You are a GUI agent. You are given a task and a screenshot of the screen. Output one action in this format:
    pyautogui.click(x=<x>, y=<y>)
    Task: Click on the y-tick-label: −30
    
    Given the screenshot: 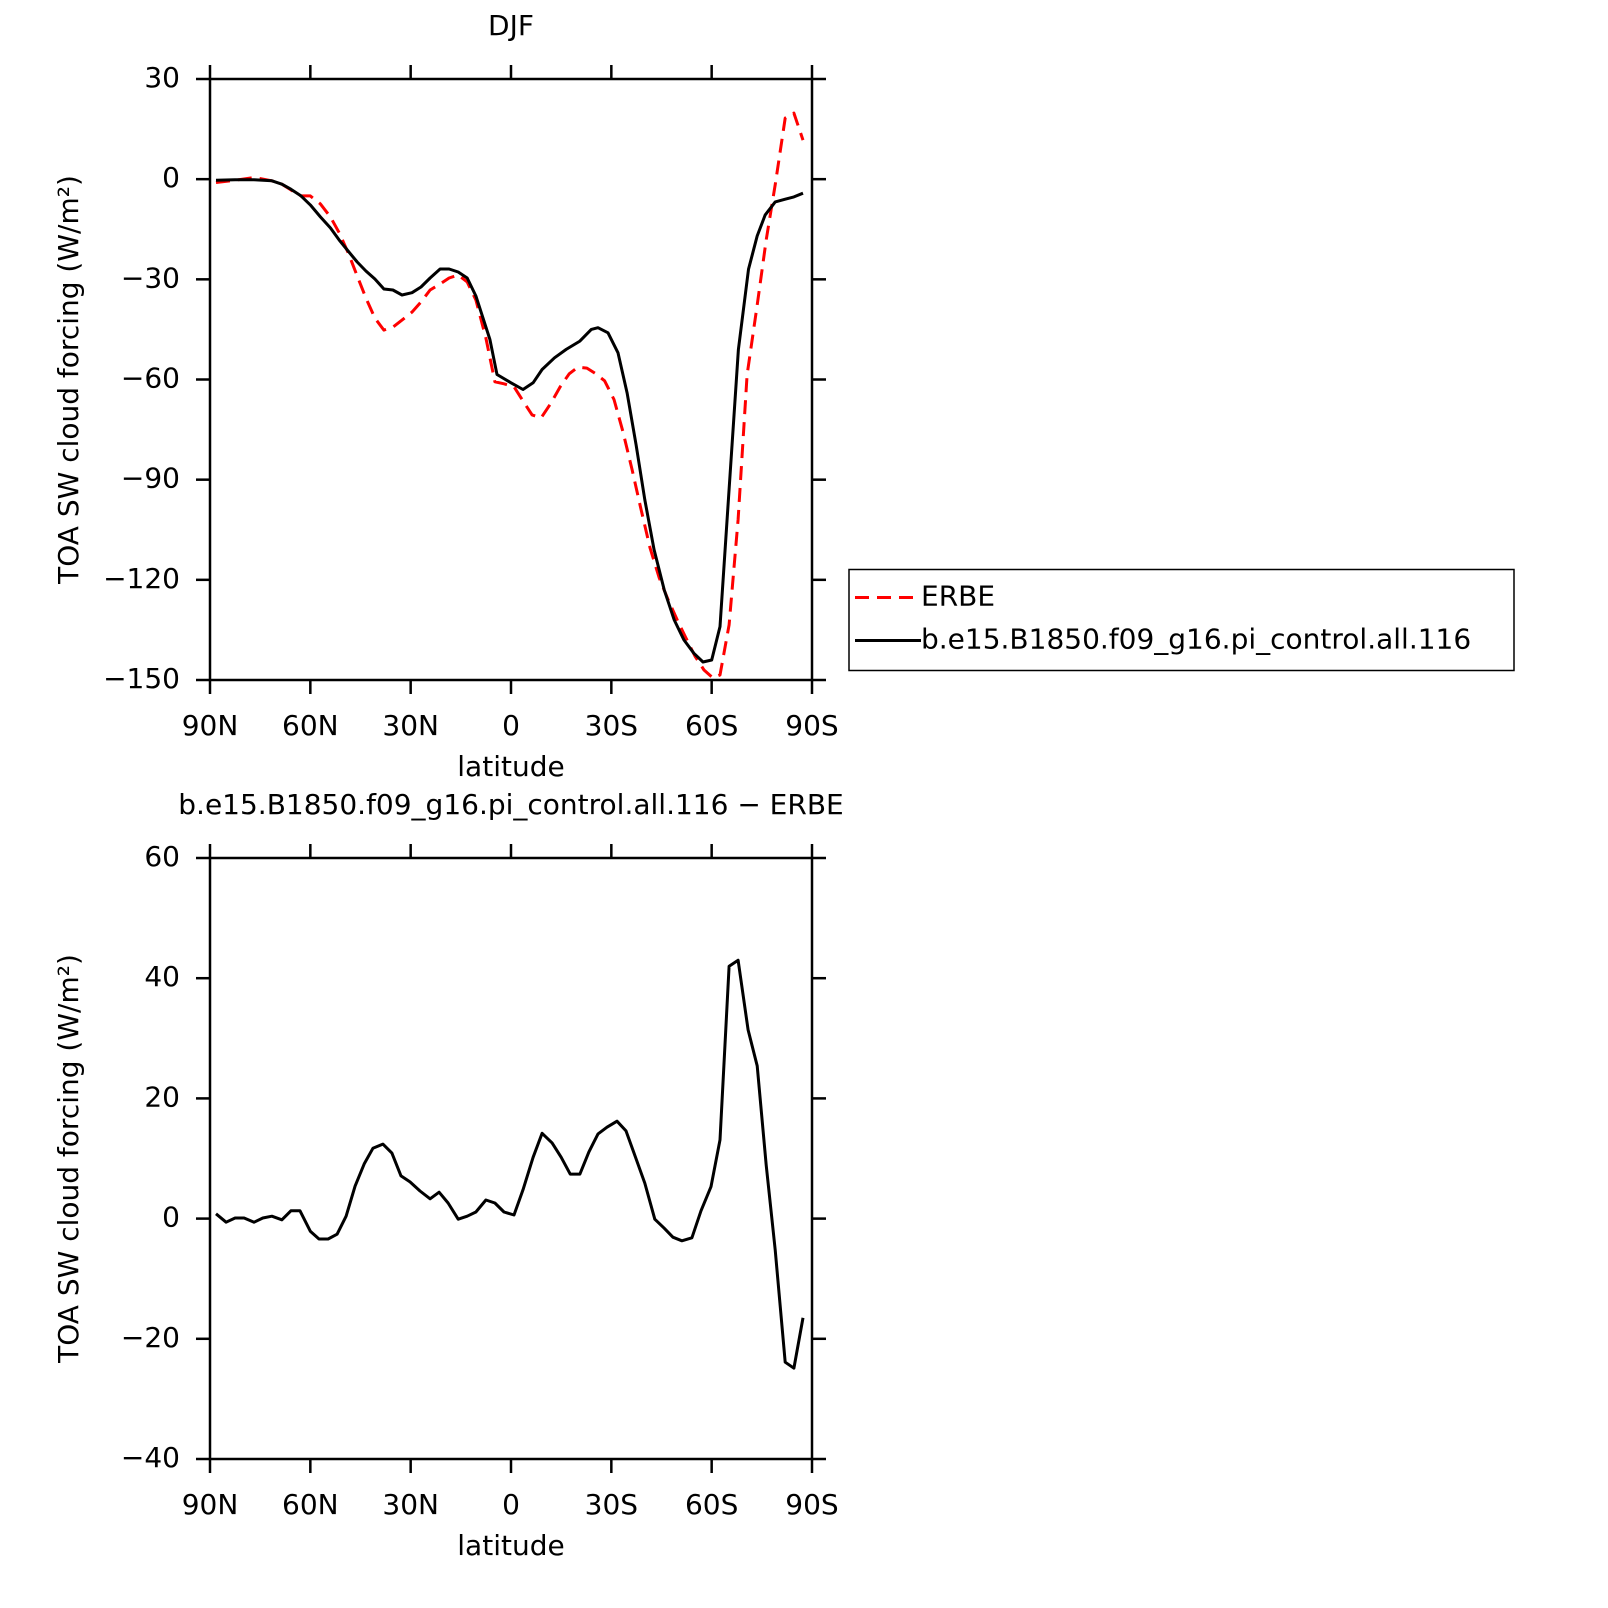 What is the action you would take?
    pyautogui.click(x=150, y=277)
    